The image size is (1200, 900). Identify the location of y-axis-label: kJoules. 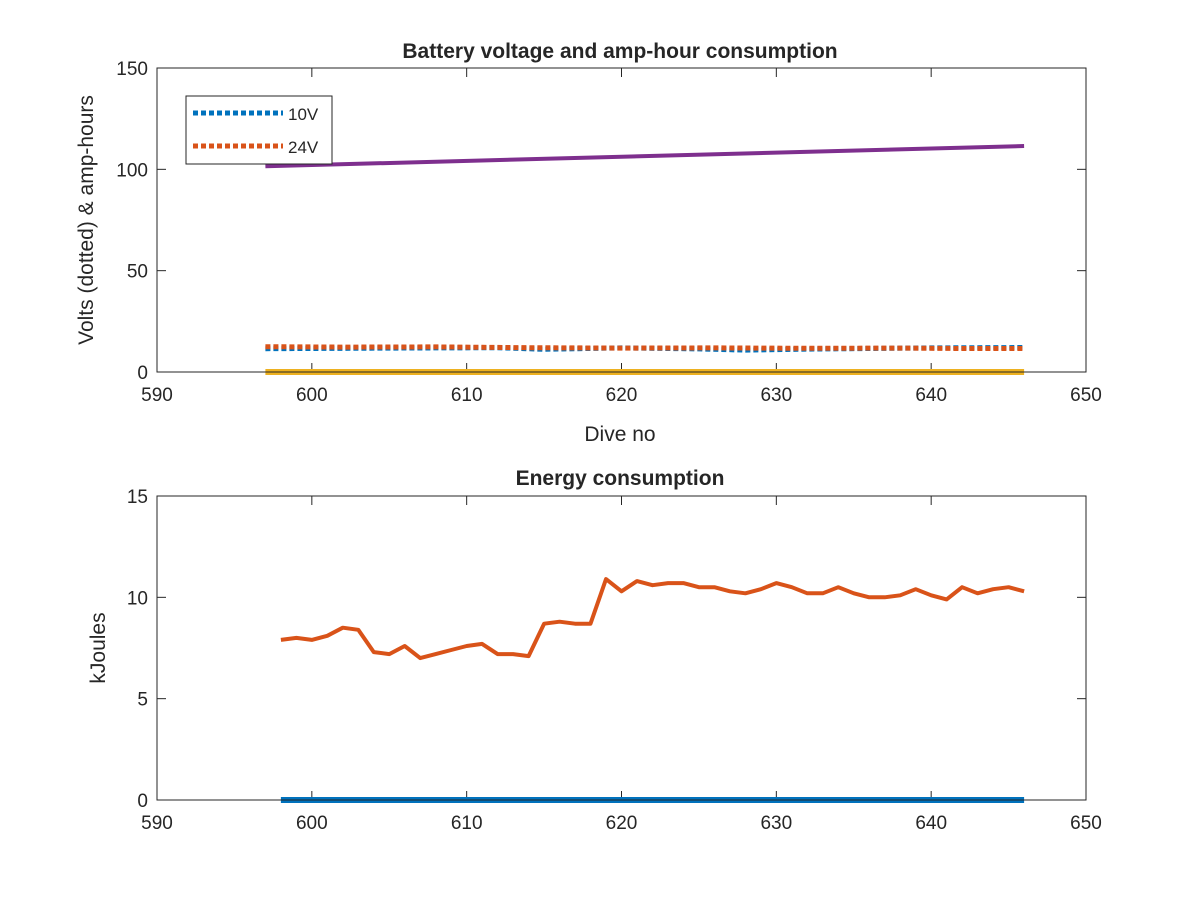
(98, 647).